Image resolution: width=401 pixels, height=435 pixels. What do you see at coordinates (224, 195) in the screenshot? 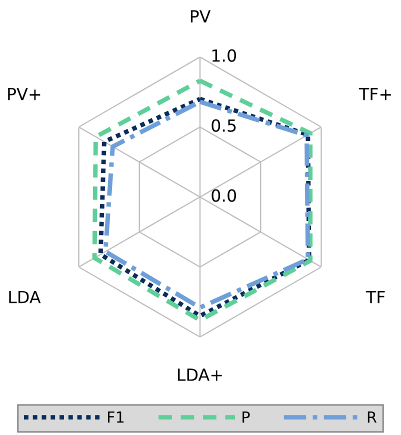
I see `y-tick-label: 0.0` at bounding box center [224, 195].